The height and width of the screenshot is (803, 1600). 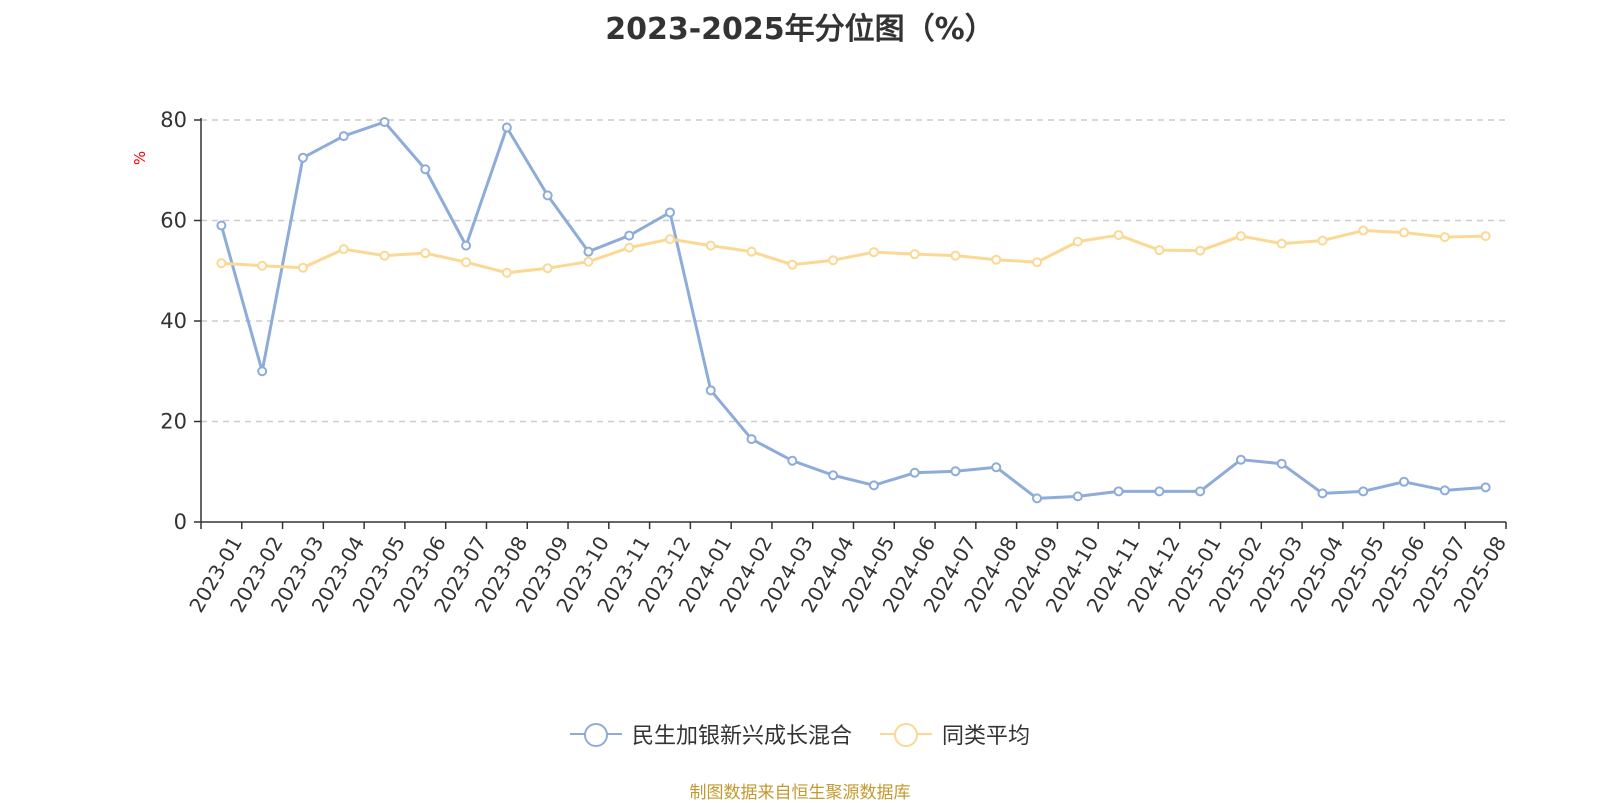 I want to click on y-tick-label: 60, so click(x=173, y=221).